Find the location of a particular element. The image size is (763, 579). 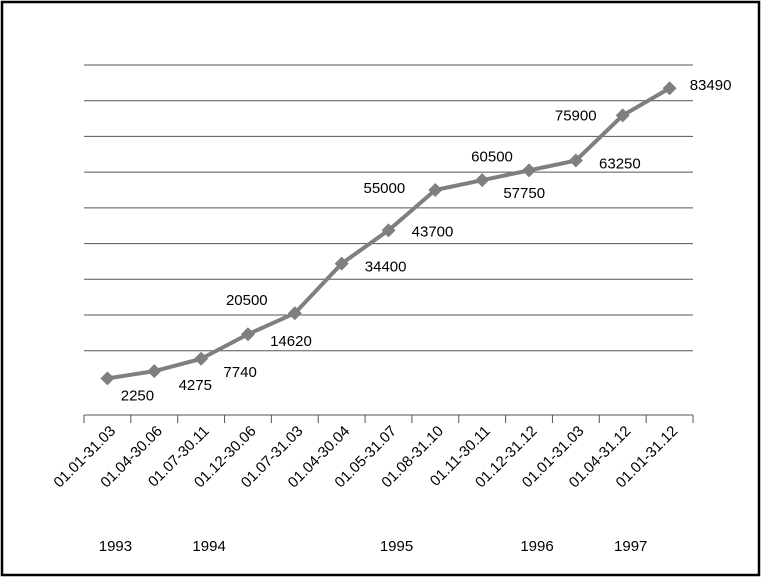

data-label: 57750 is located at coordinates (524, 193).